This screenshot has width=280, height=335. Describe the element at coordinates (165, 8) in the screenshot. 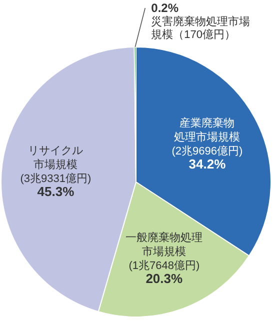

I see `data-label: 0.2%` at that location.